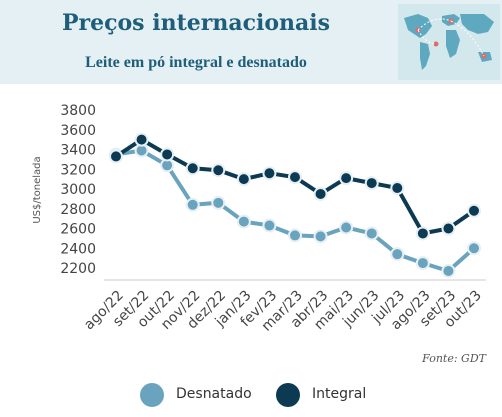 The height and width of the screenshot is (417, 502). Describe the element at coordinates (214, 394) in the screenshot. I see `legend-label-desnatado: Desnatado` at that location.